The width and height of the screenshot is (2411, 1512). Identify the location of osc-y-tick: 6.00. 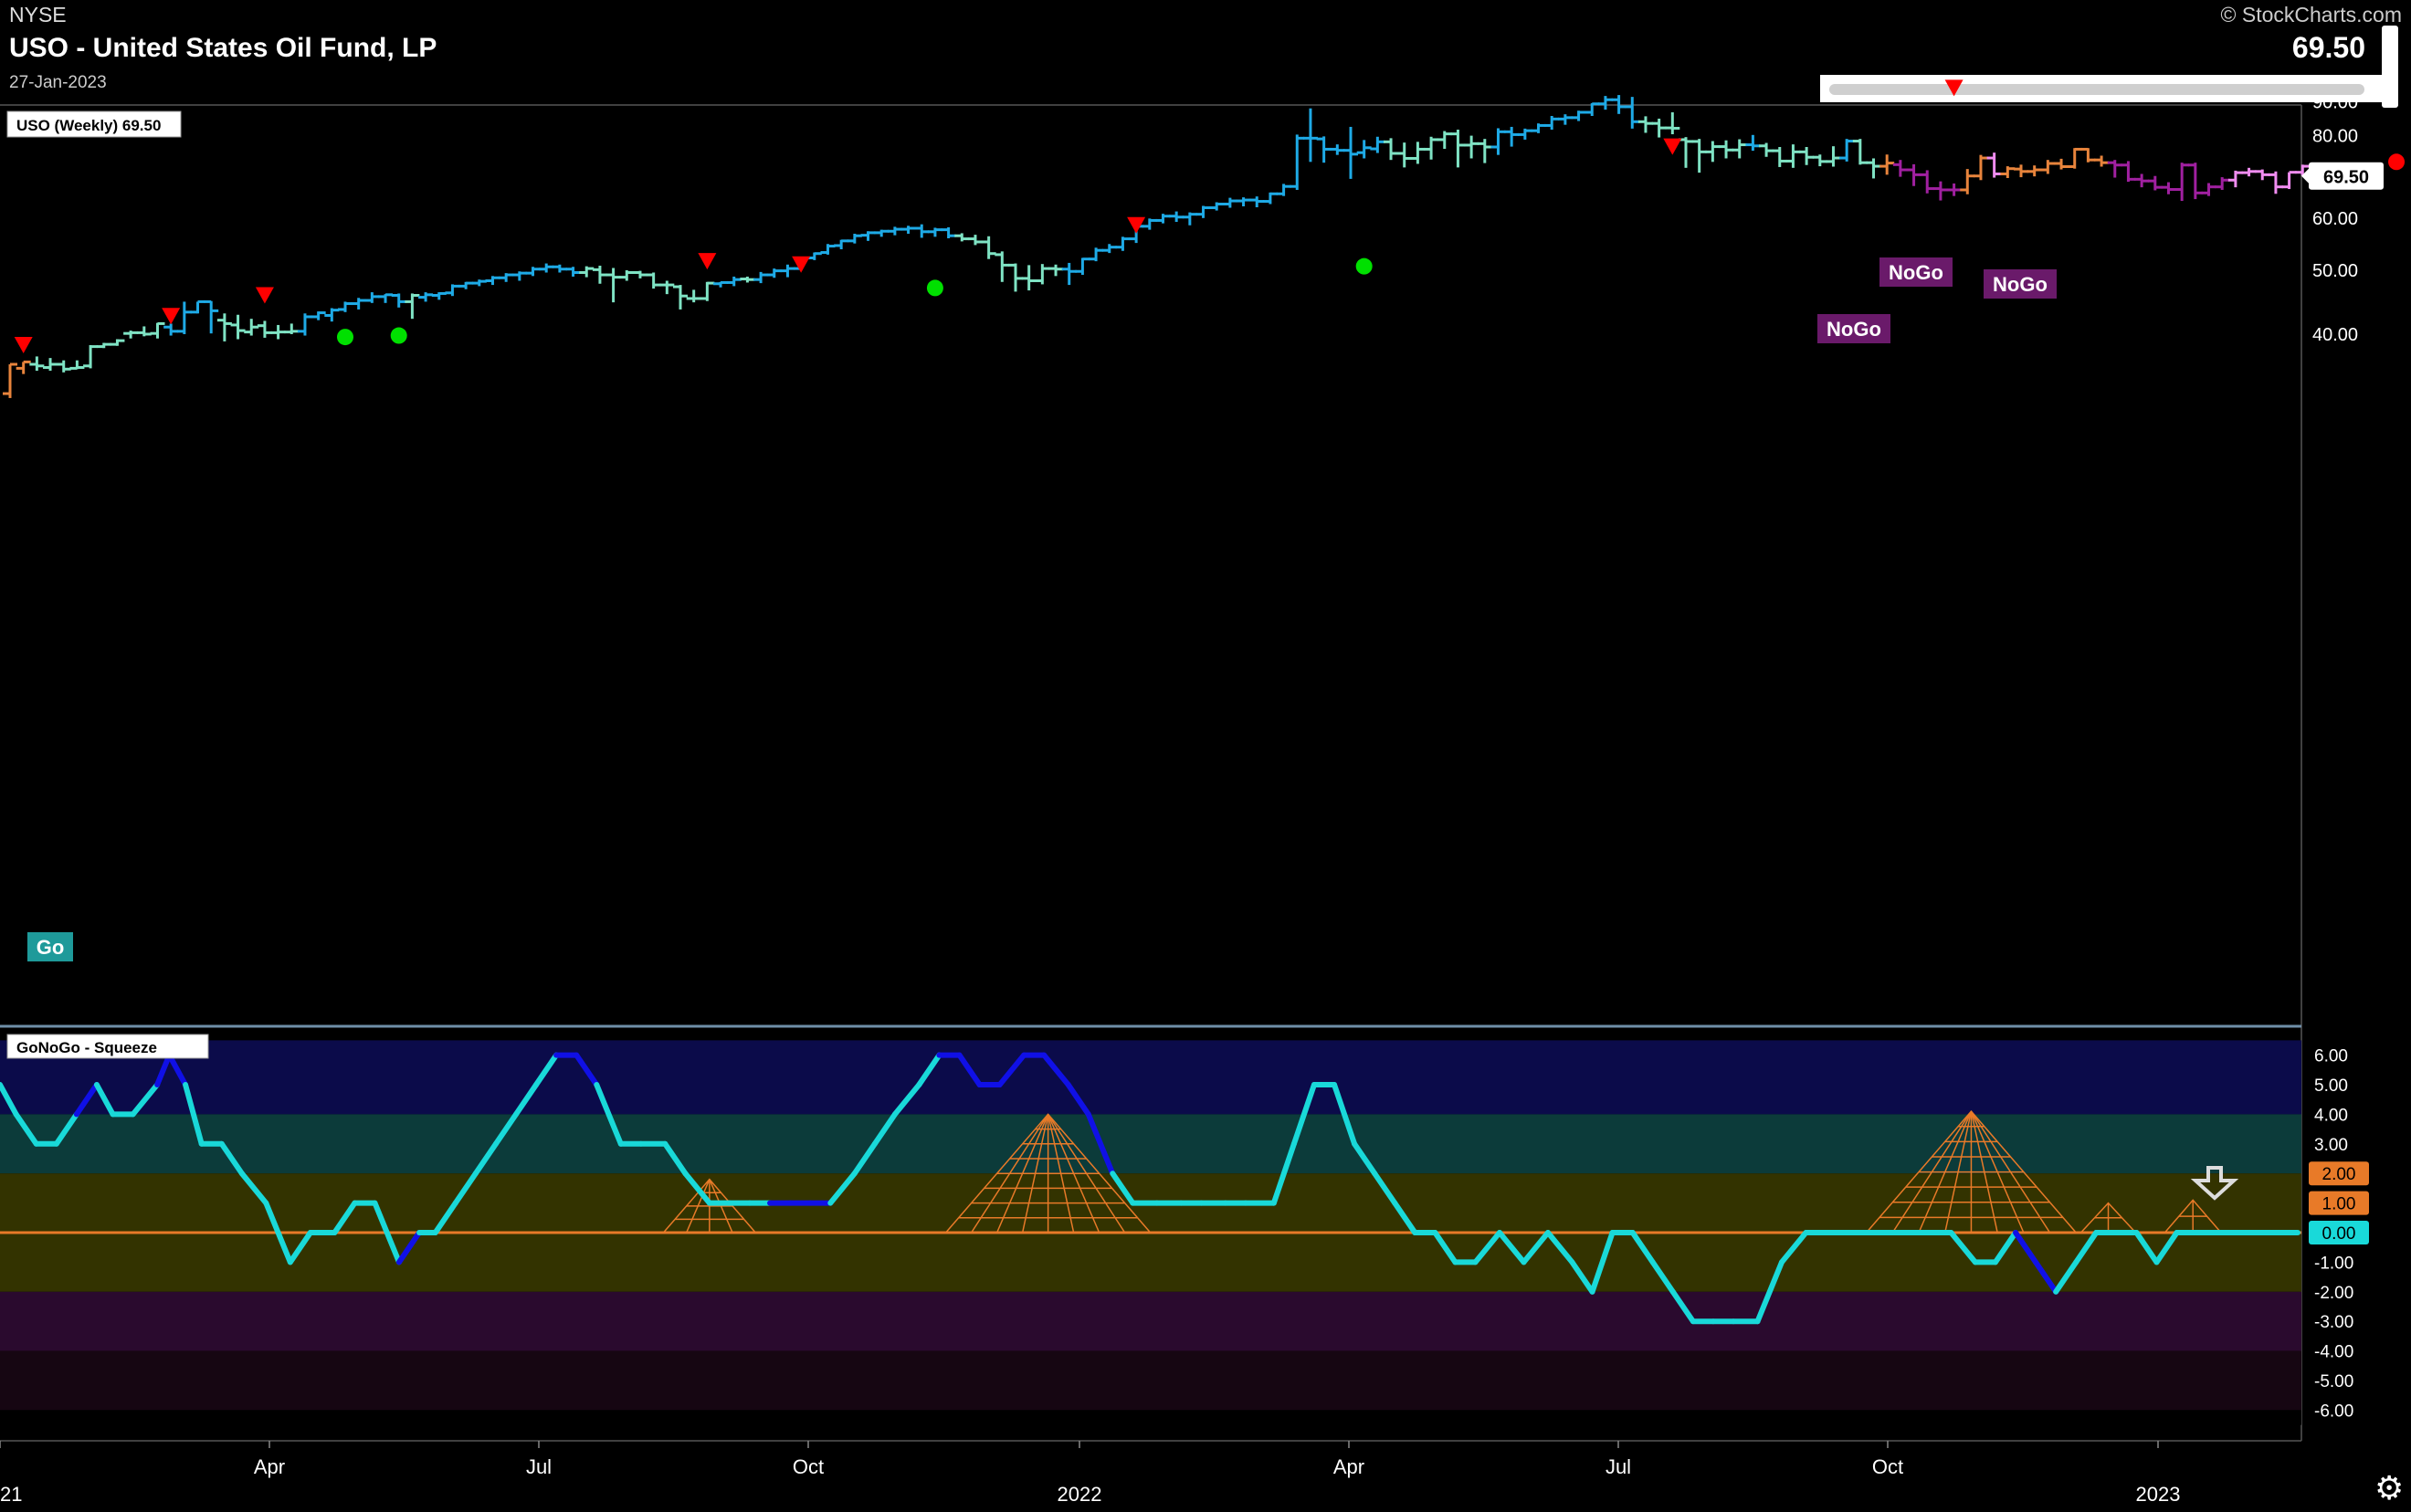
(2331, 1056).